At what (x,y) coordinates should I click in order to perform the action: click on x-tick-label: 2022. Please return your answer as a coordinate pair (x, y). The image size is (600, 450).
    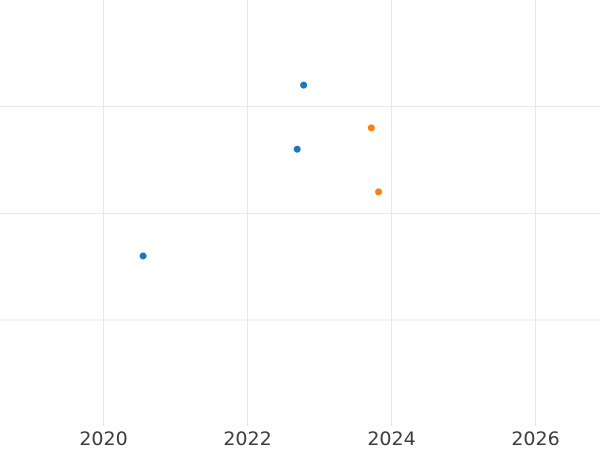
    Looking at the image, I should click on (247, 439).